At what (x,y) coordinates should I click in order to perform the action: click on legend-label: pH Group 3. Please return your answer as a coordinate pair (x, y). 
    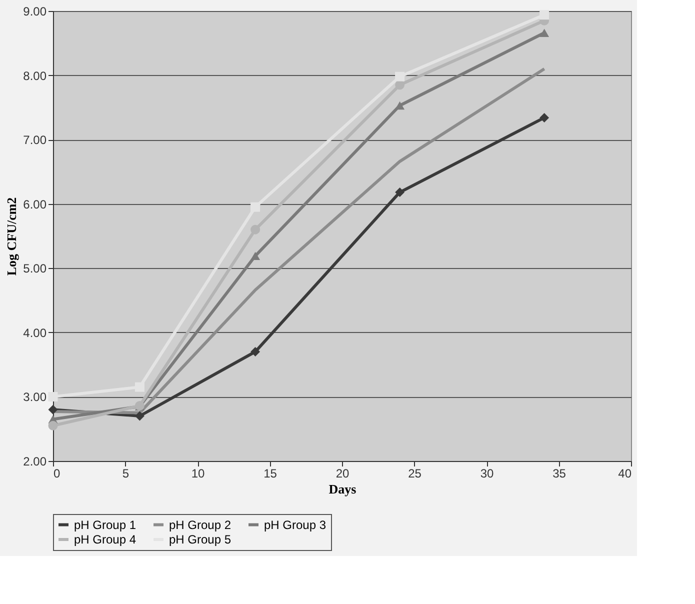
    Looking at the image, I should click on (295, 525).